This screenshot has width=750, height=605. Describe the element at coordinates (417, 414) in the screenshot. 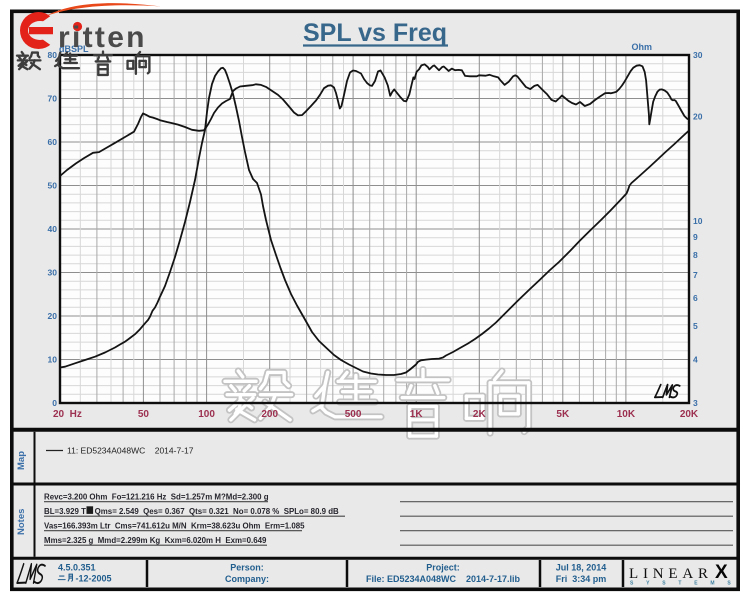

I see `svg-text: 1K` at that location.